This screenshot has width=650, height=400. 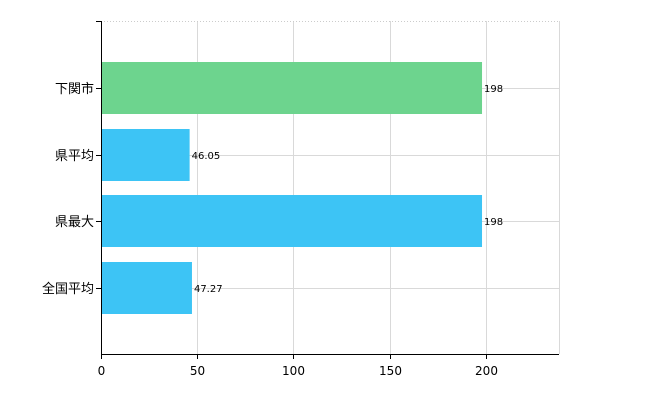 What do you see at coordinates (390, 371) in the screenshot?
I see `x-tick-label-150: 150` at bounding box center [390, 371].